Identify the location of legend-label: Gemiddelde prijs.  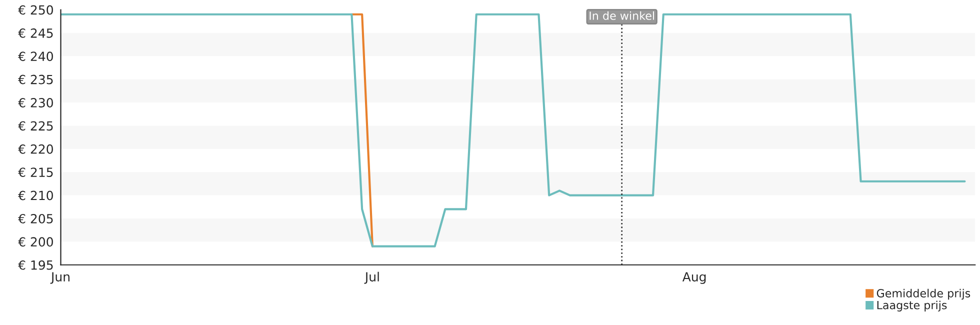
(923, 294).